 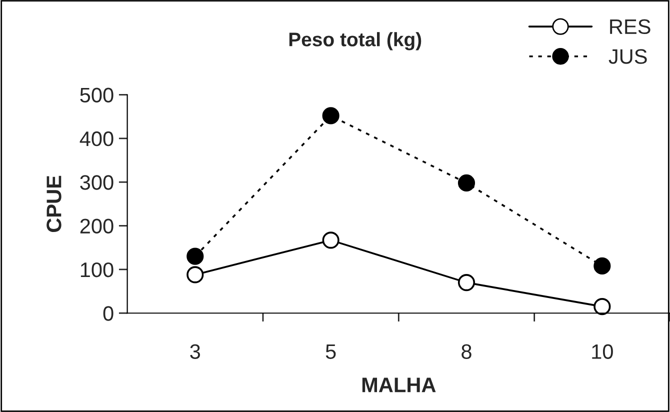 I want to click on y-tick-label: 100, so click(x=97, y=270).